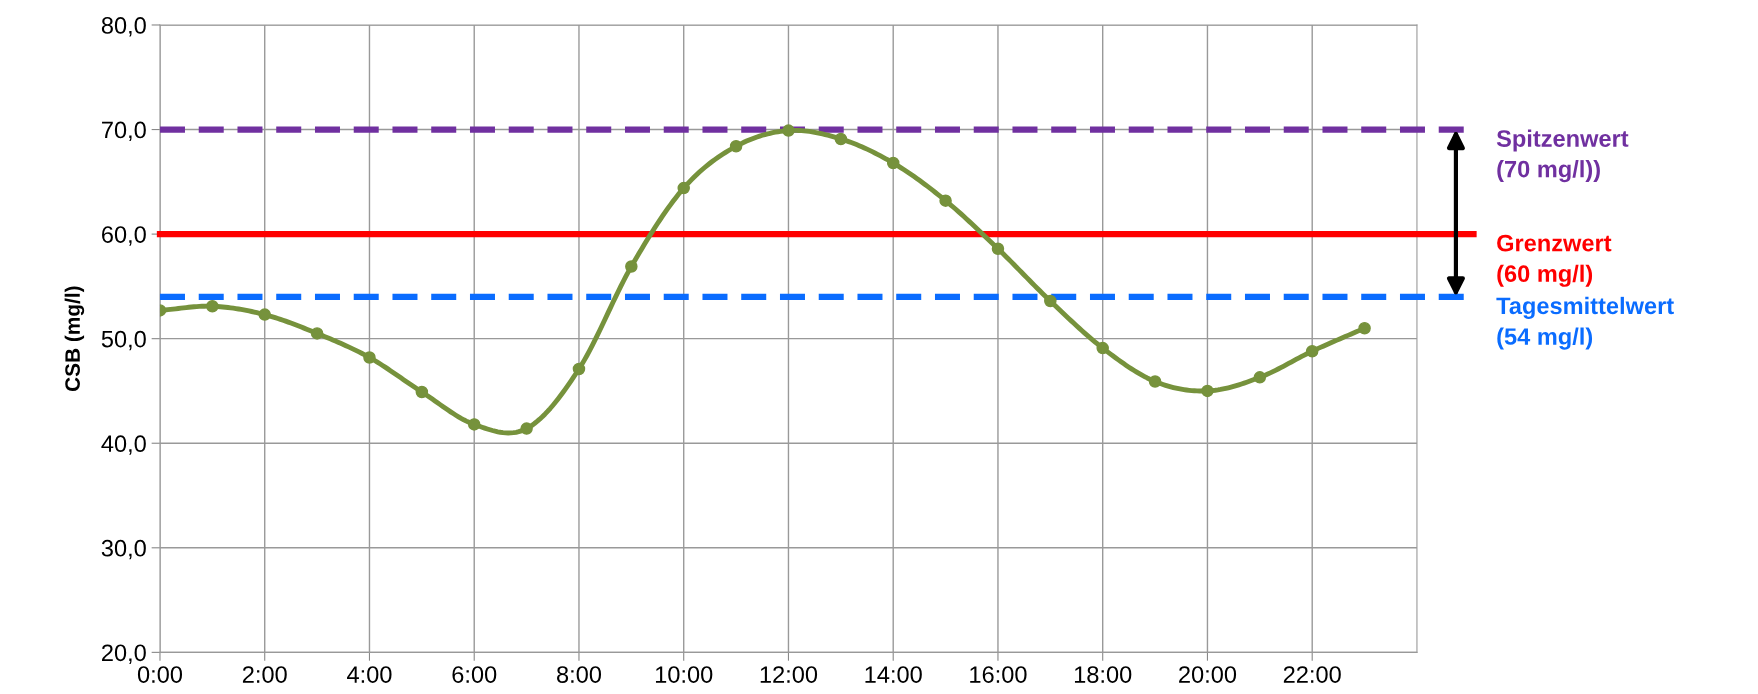 This screenshot has height=694, width=1758. Describe the element at coordinates (1312, 674) in the screenshot. I see `x-tick-label: 22:00` at that location.